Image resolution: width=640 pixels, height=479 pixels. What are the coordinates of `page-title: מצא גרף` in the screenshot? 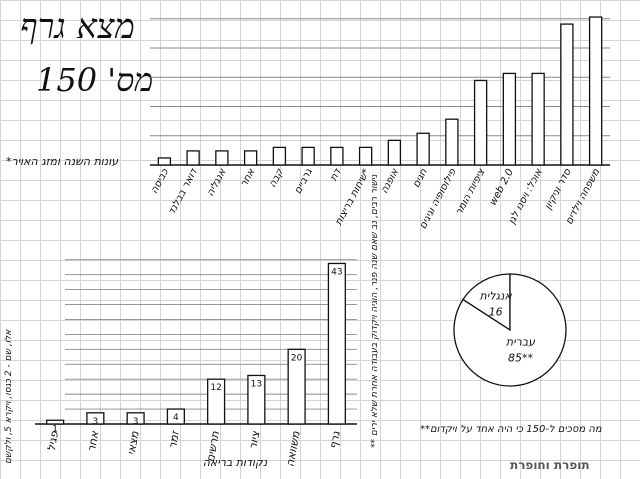 It's located at (77, 27).